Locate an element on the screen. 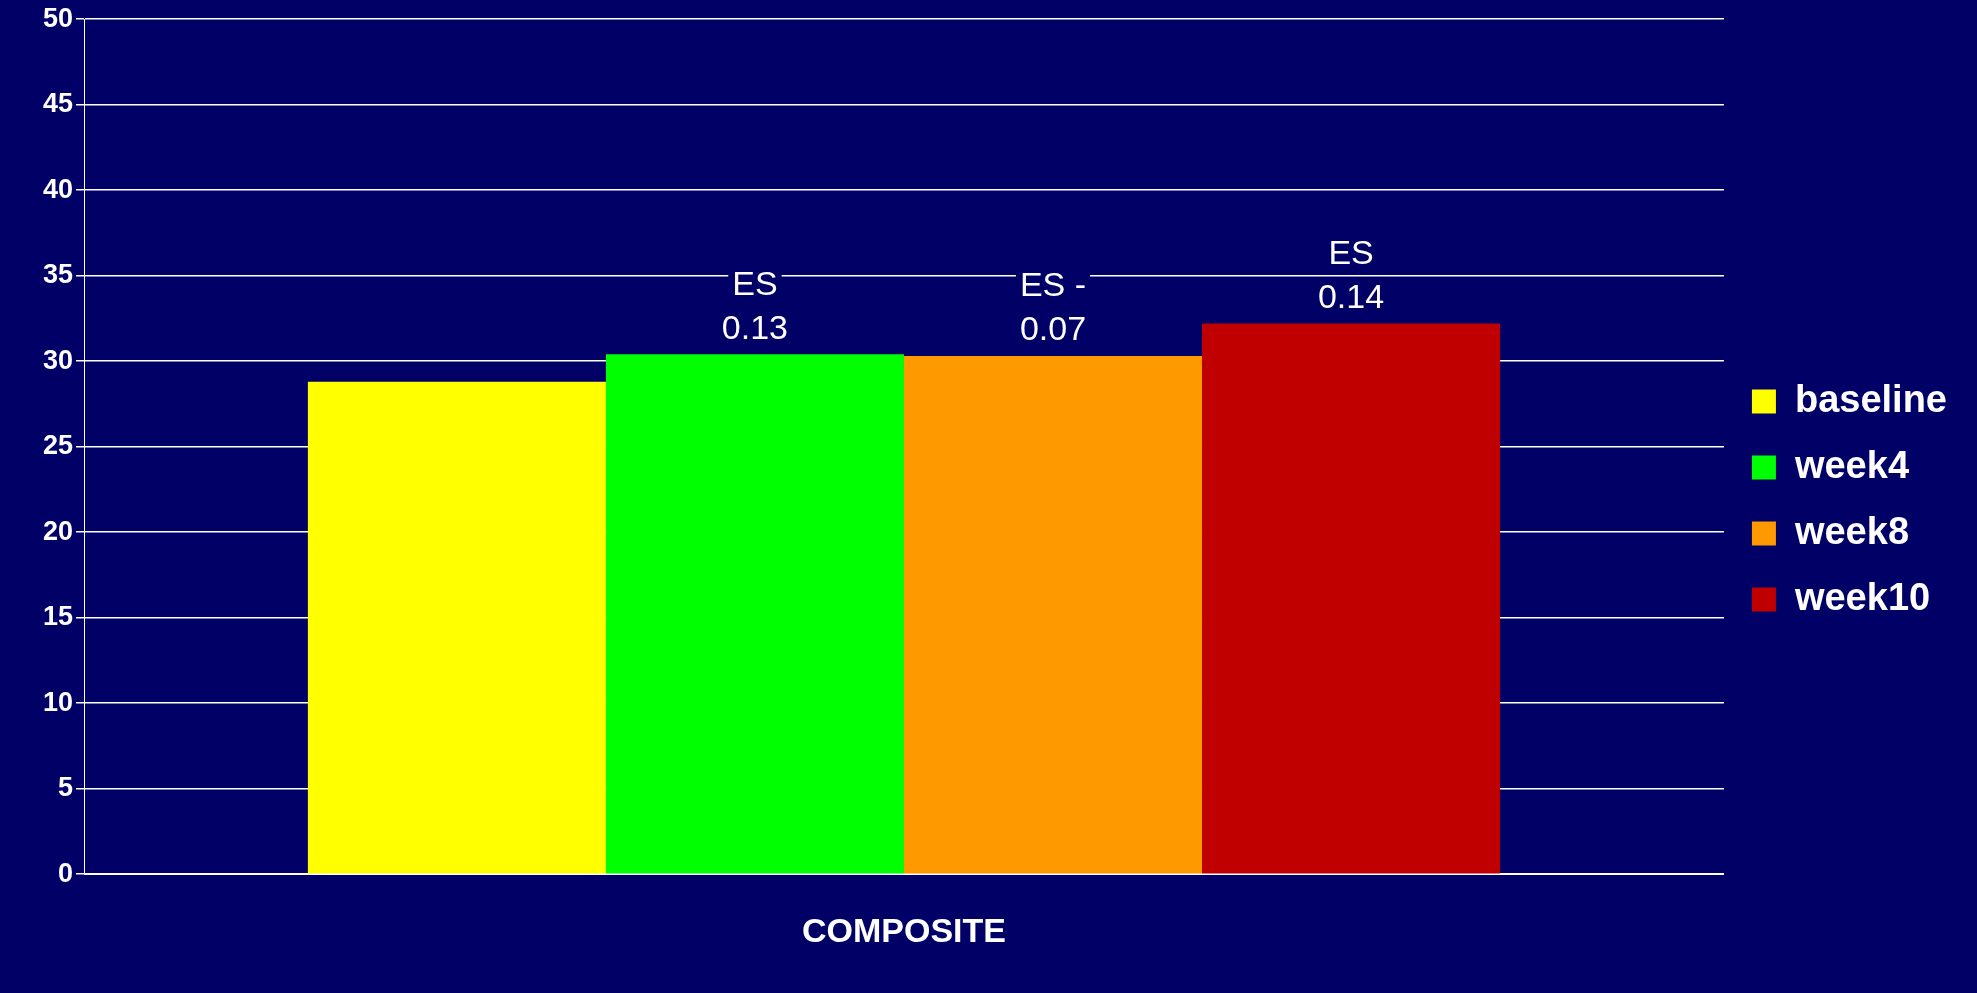  y-tick-label: 50 is located at coordinates (58, 17).